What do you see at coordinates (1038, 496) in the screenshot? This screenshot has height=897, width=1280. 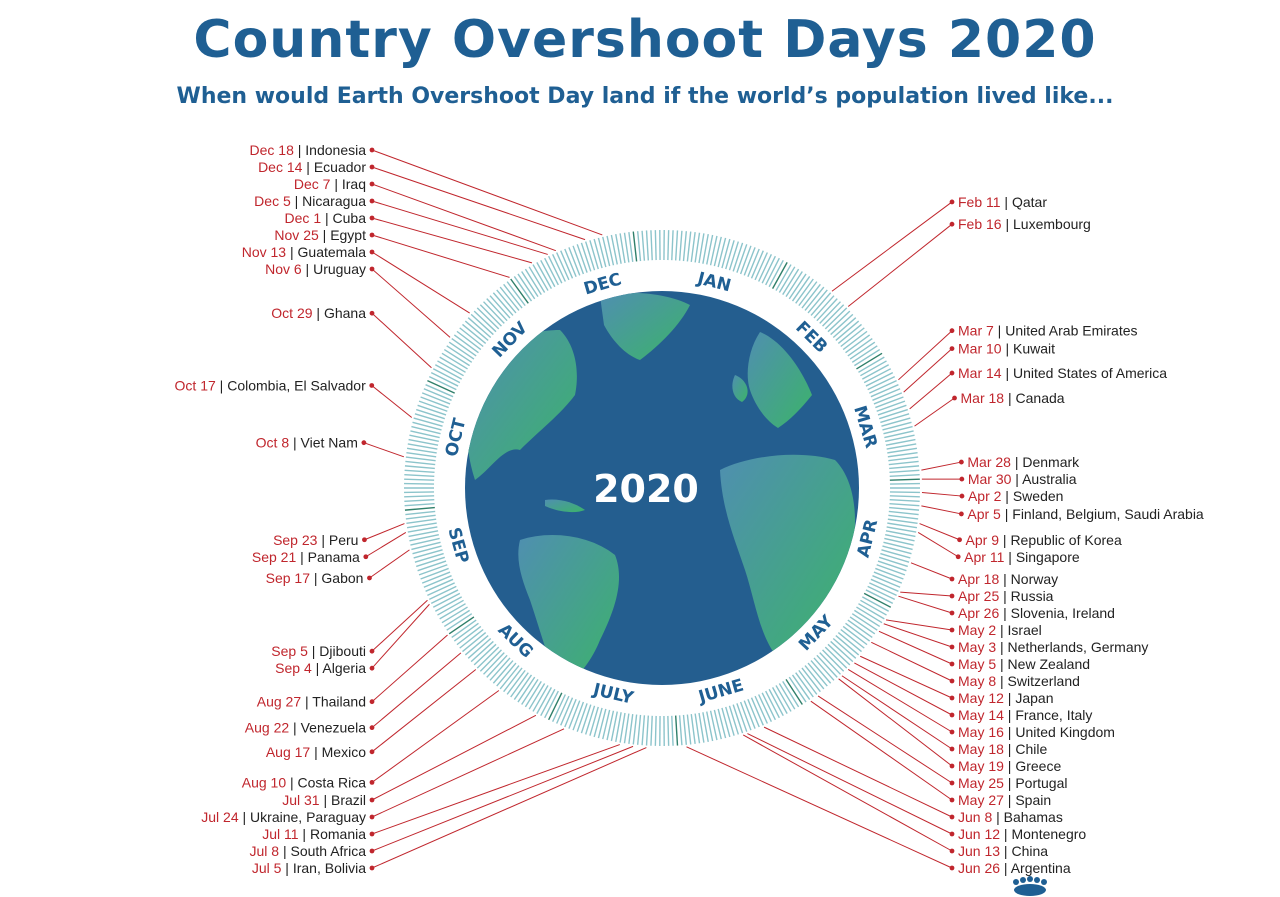 I see `country-name: Sweden` at bounding box center [1038, 496].